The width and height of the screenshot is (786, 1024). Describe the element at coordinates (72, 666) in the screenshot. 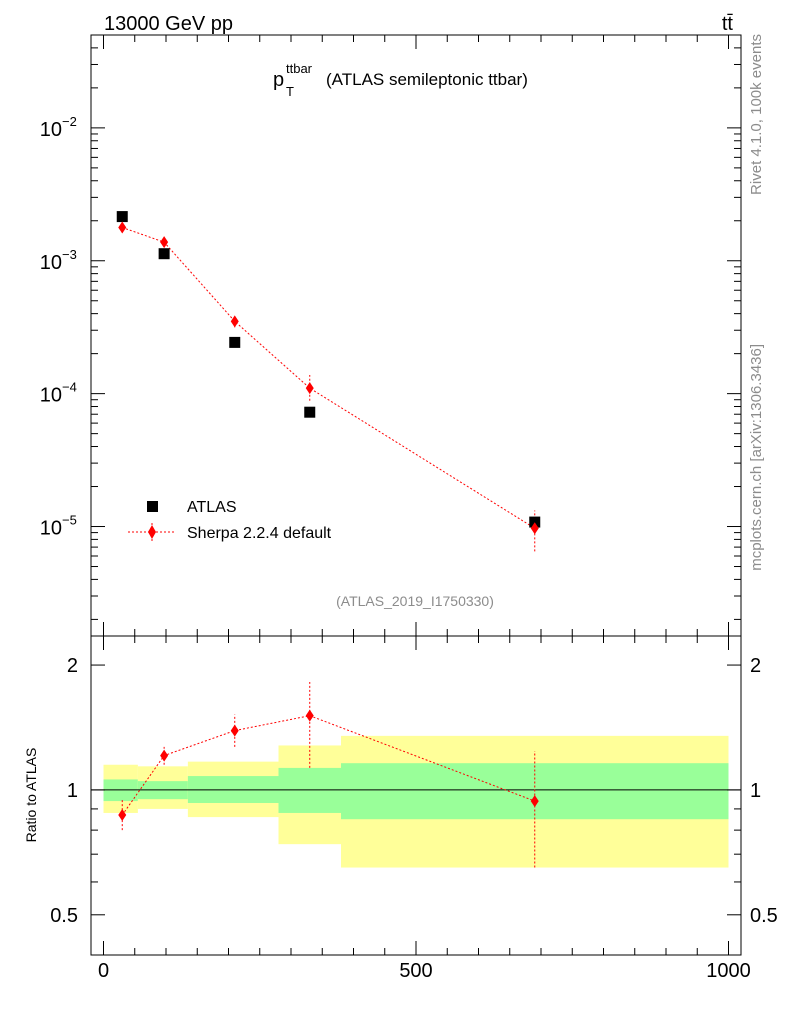

I see `ratio-y-tick-label-left: 2` at that location.